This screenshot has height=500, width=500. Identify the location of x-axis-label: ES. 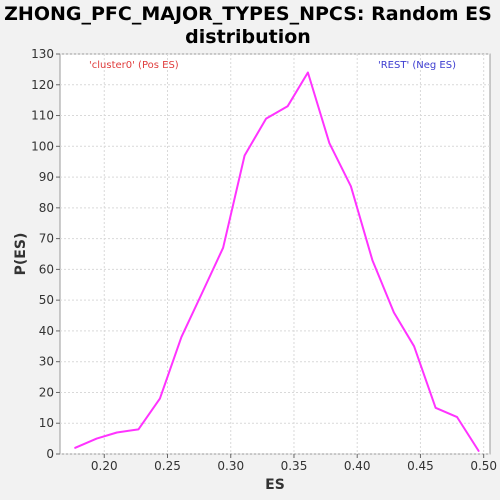
(275, 485).